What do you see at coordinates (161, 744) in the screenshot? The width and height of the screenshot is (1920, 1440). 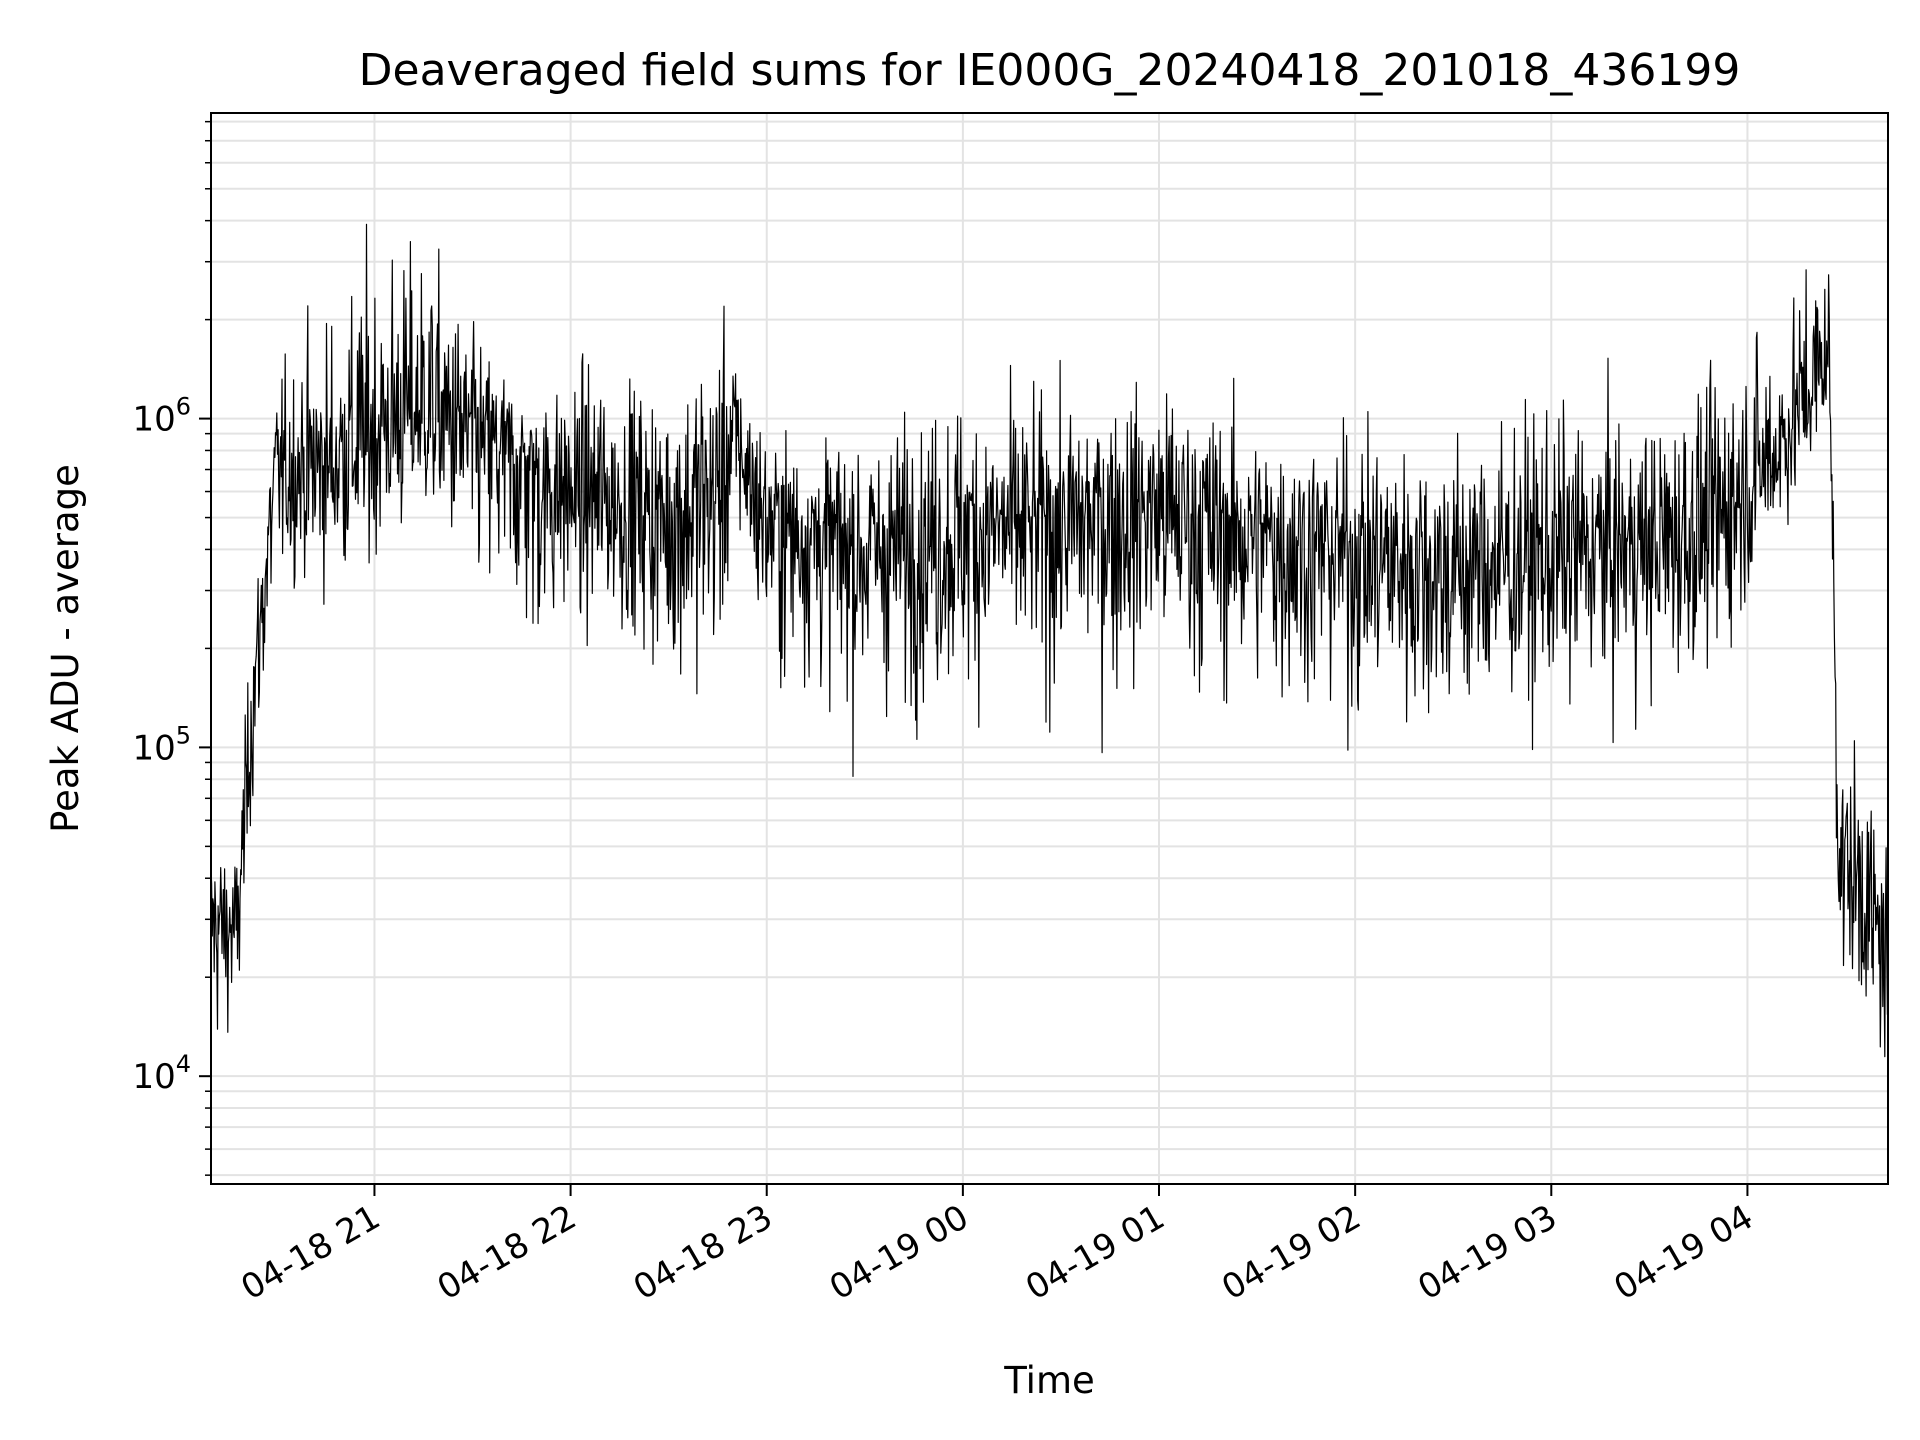 I see `y-tick-label: 10⁵` at bounding box center [161, 744].